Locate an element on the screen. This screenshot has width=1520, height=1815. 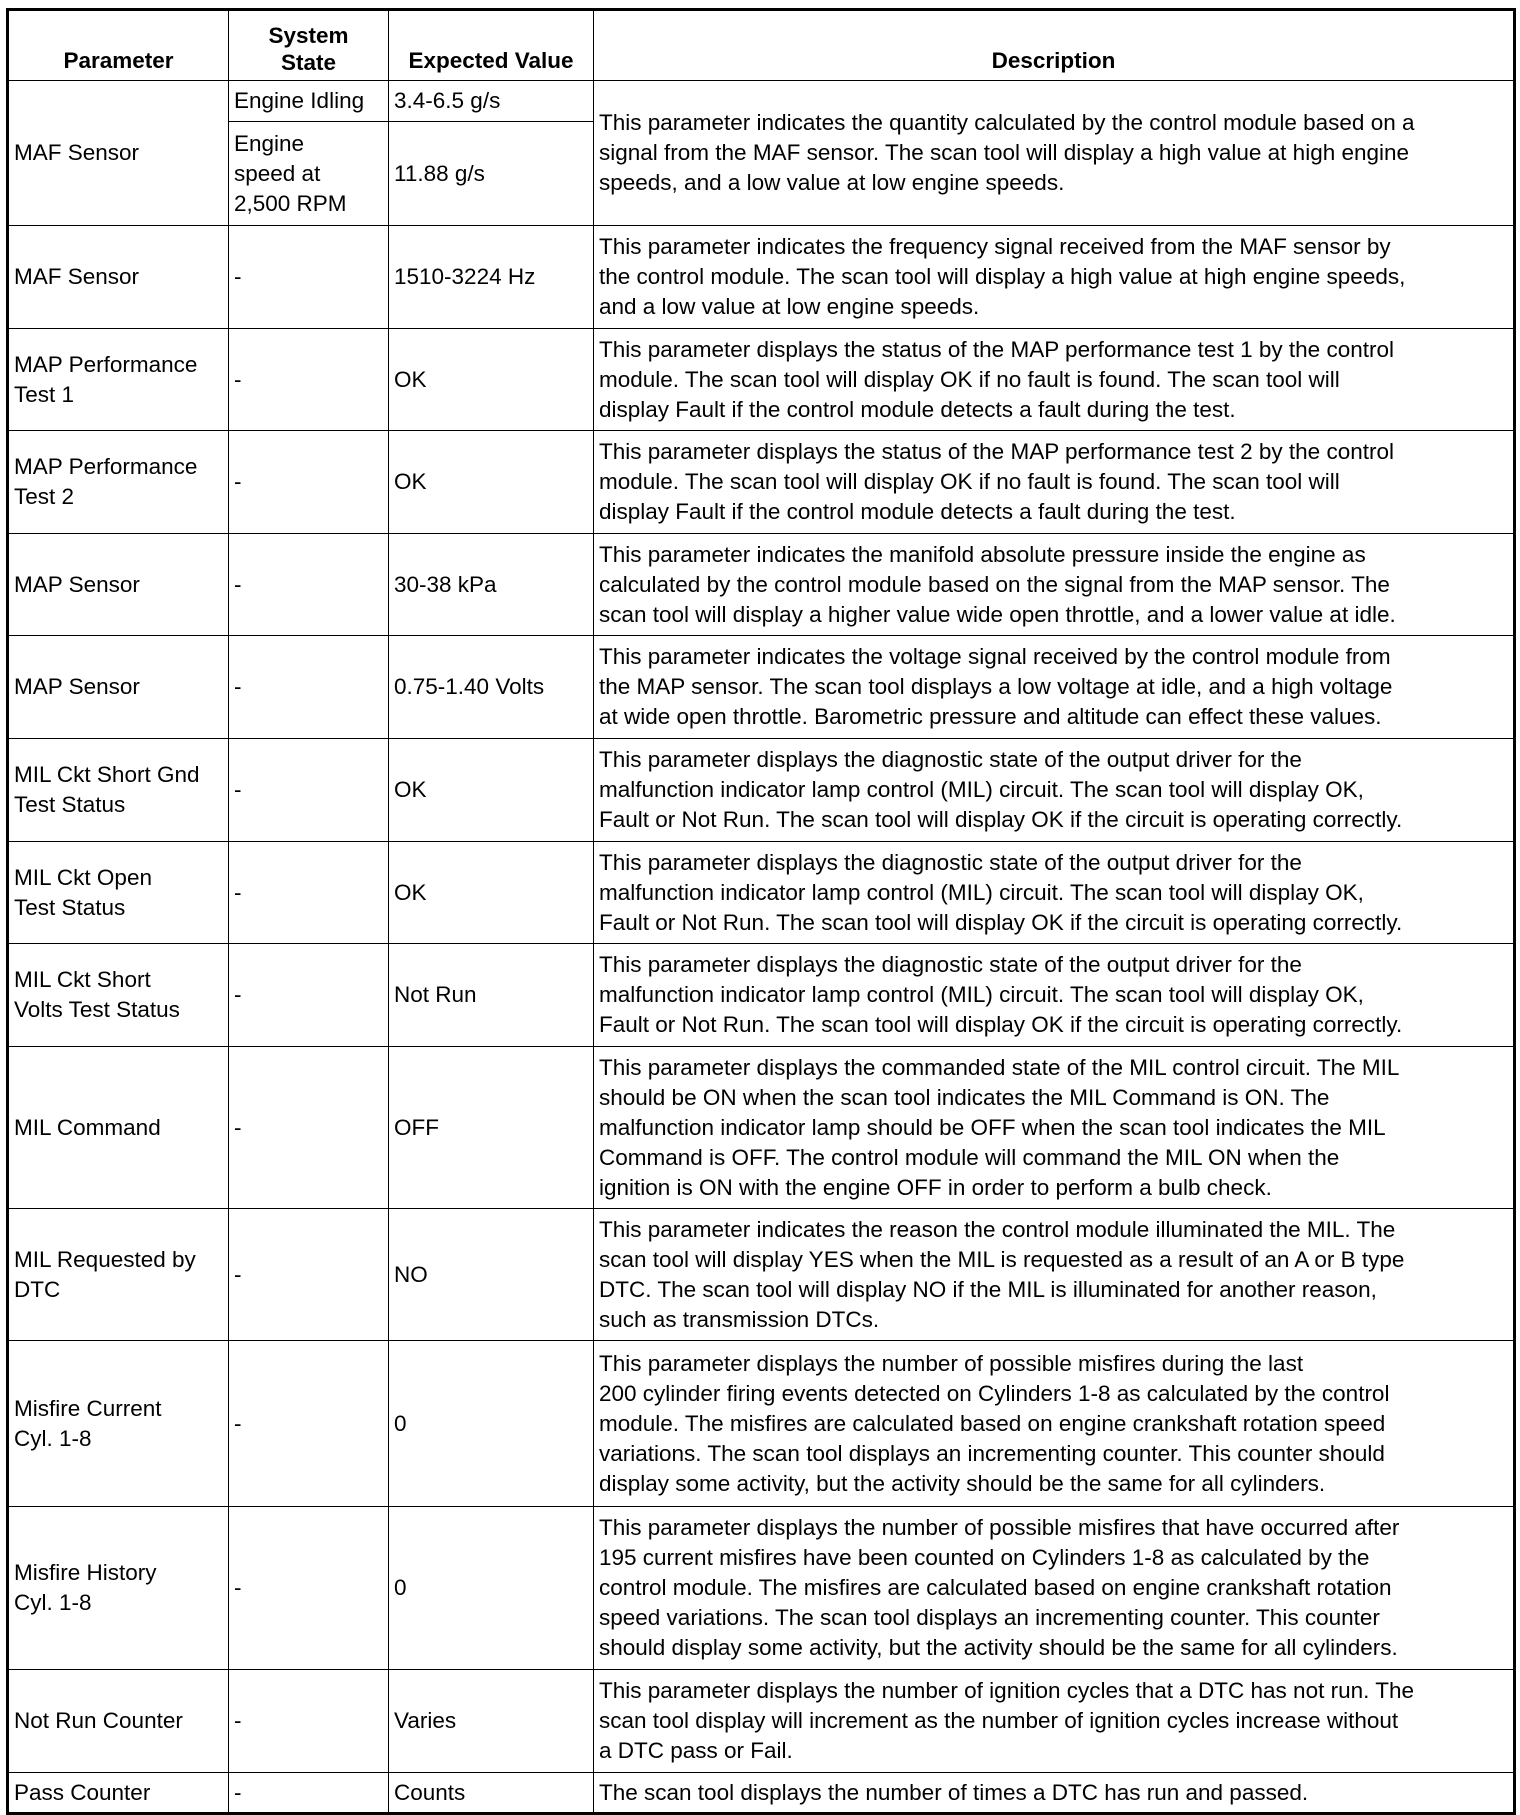
text-line: MIL Requested by is located at coordinates (105, 1259).